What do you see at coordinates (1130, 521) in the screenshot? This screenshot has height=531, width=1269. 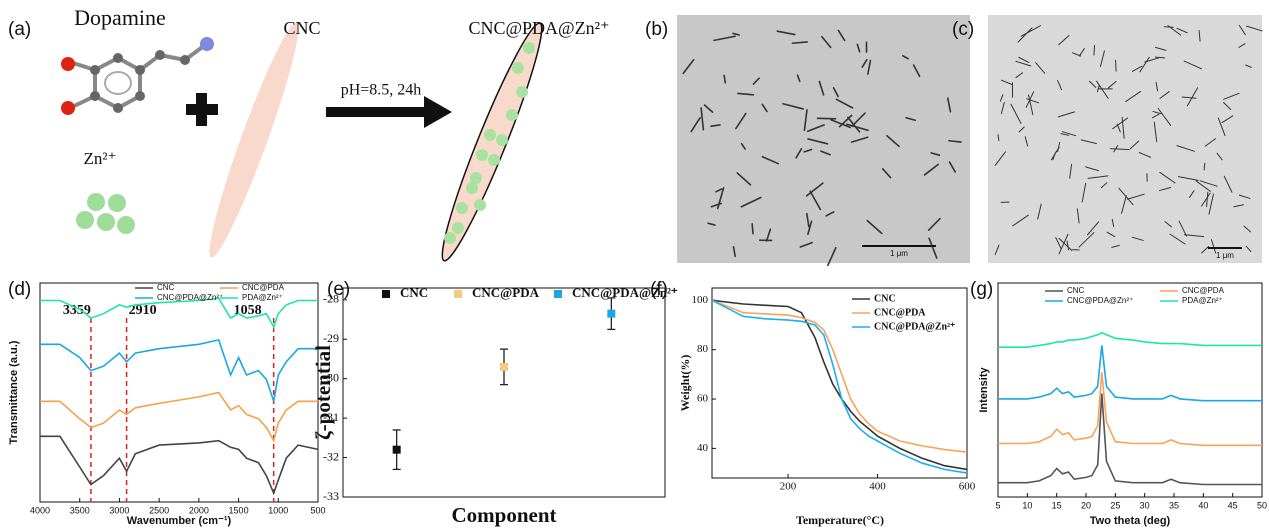 I see `x-axis-label: Two theta (deg)` at bounding box center [1130, 521].